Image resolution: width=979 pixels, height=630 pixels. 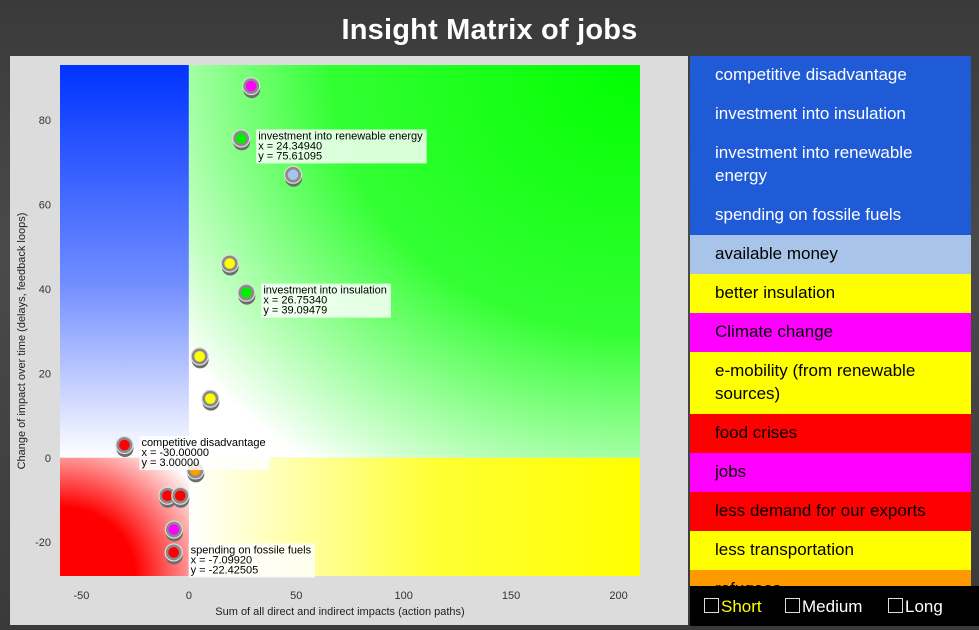 What do you see at coordinates (340, 136) in the screenshot?
I see `callout-line: investment into renewable energy` at bounding box center [340, 136].